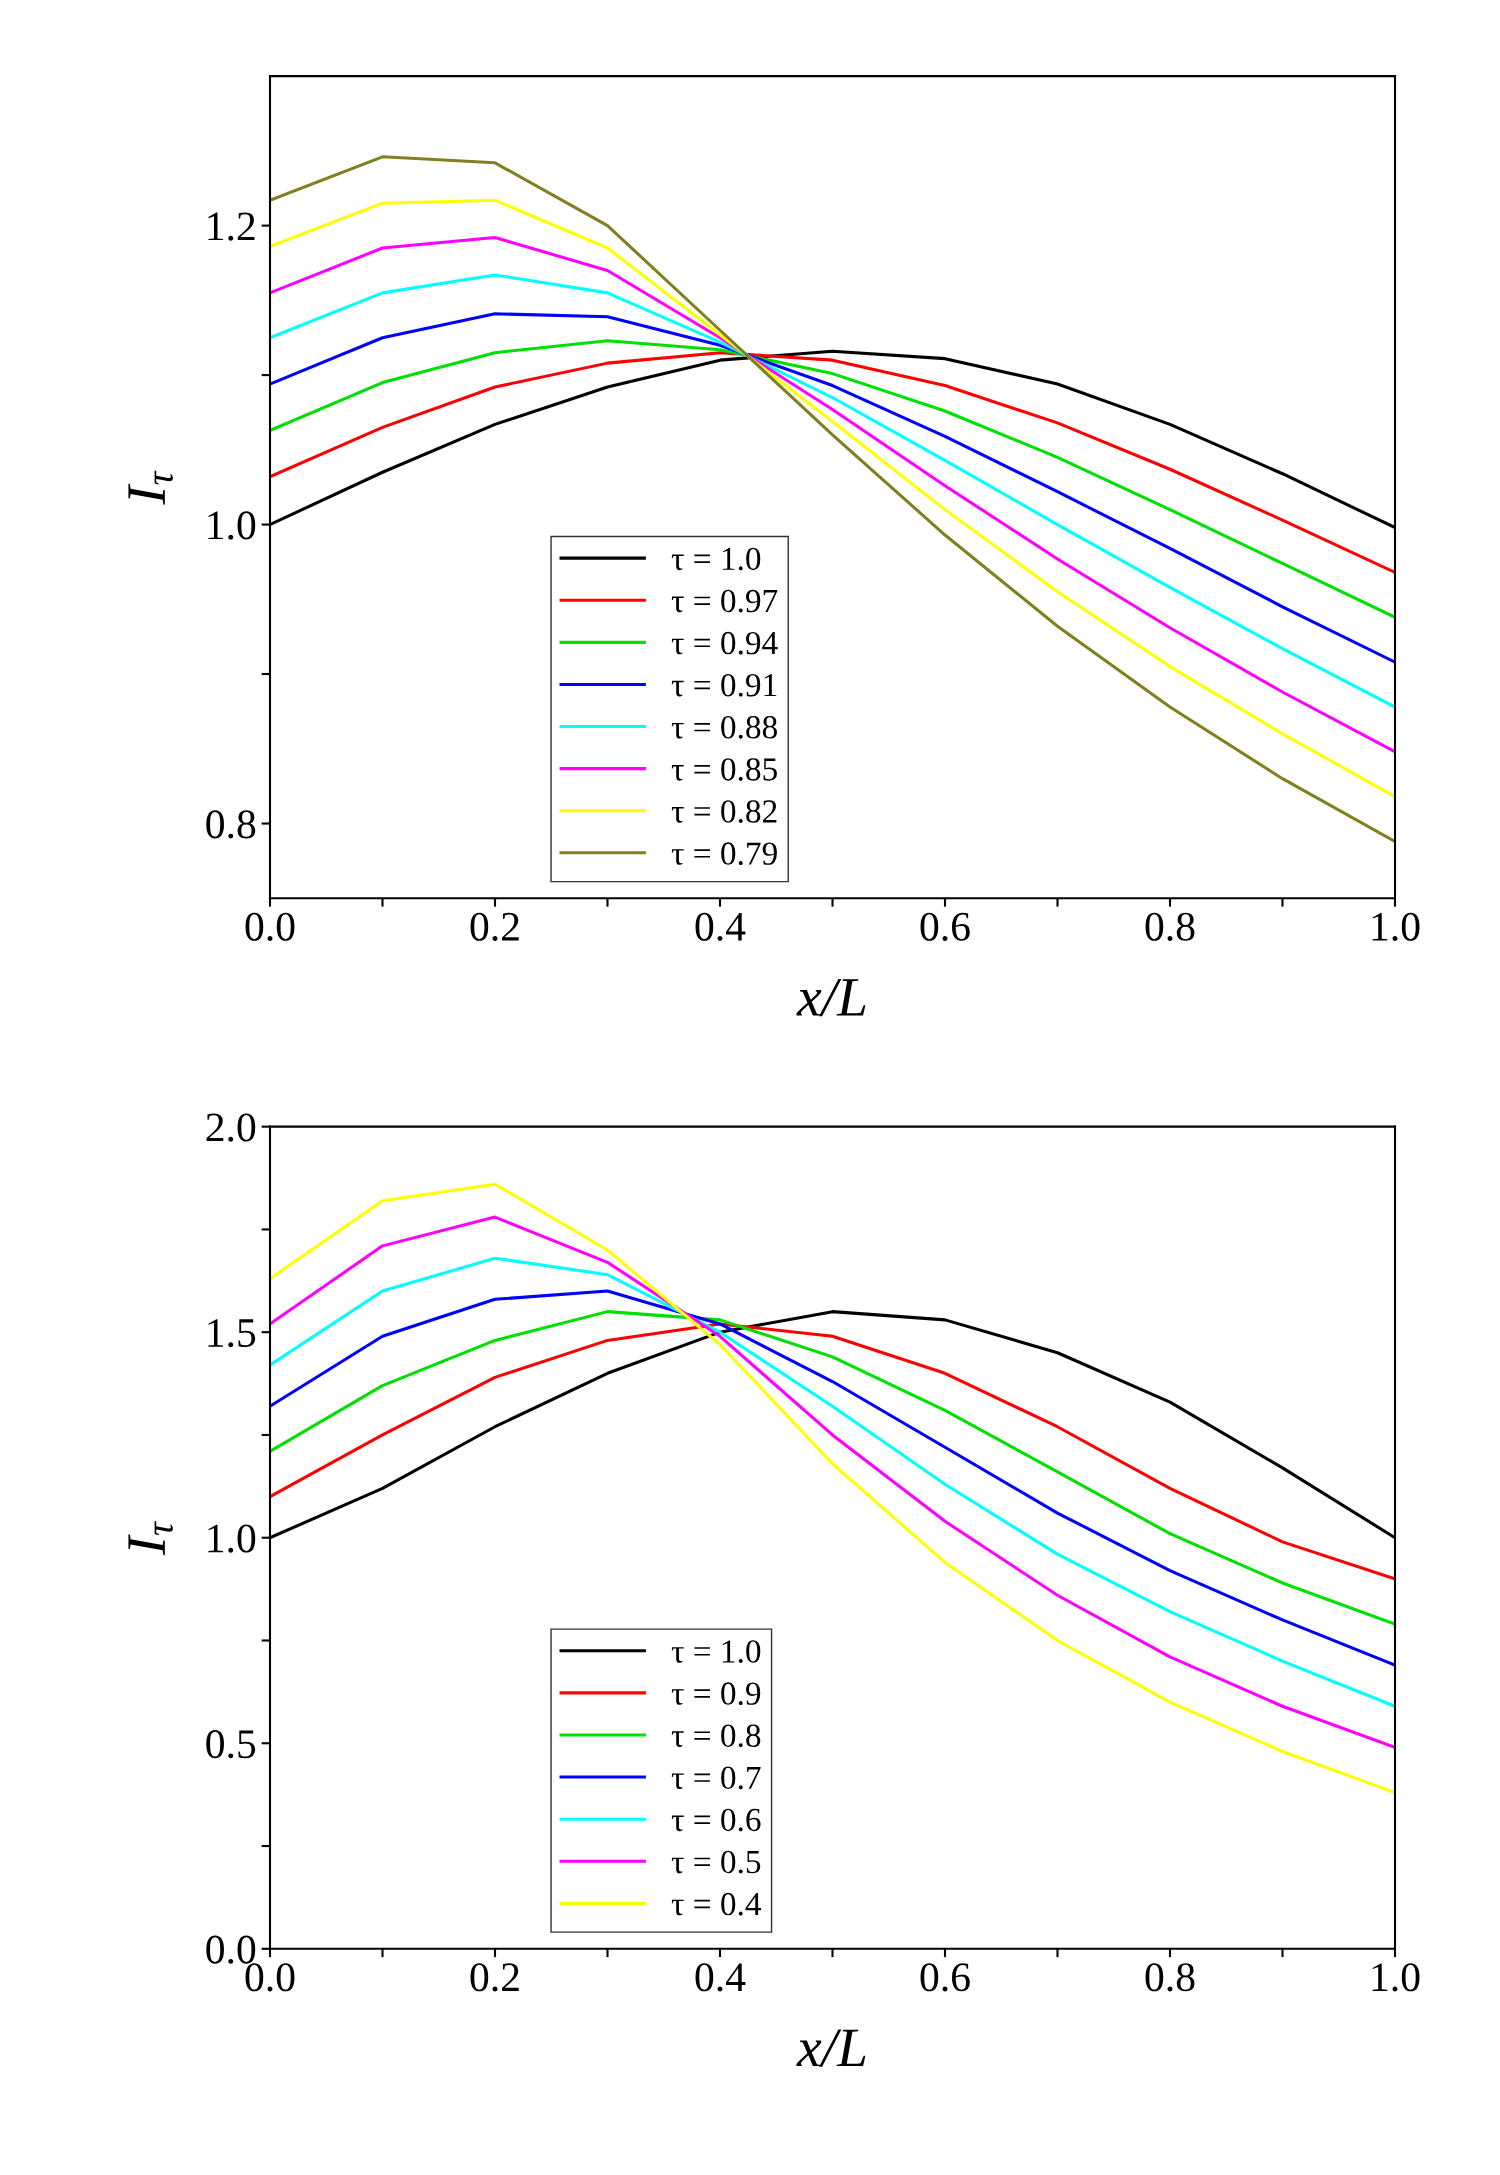 This screenshot has height=2175, width=1500. What do you see at coordinates (724, 853) in the screenshot?
I see `legend-label: τ = 0.79` at bounding box center [724, 853].